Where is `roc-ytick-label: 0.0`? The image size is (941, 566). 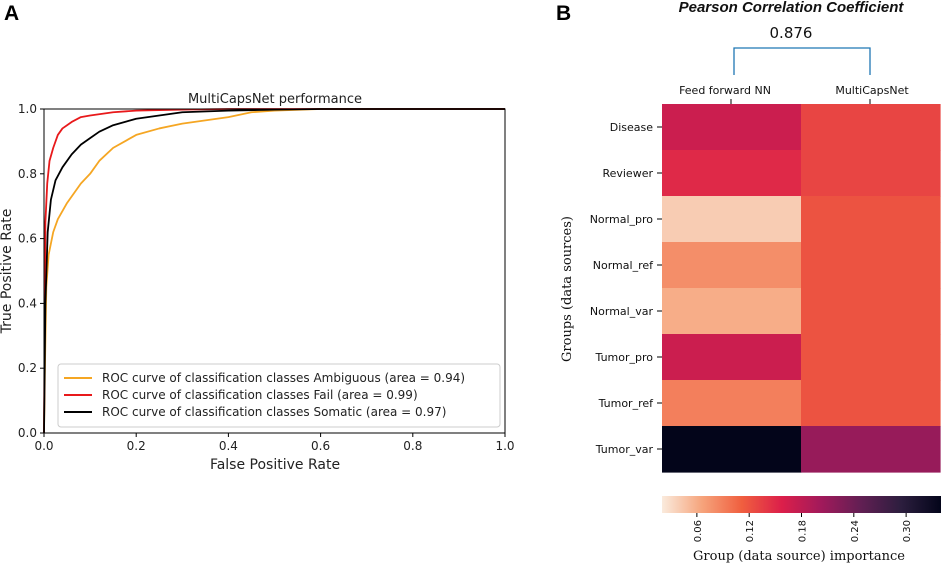 roc-ytick-label: 0.0 is located at coordinates (27, 433).